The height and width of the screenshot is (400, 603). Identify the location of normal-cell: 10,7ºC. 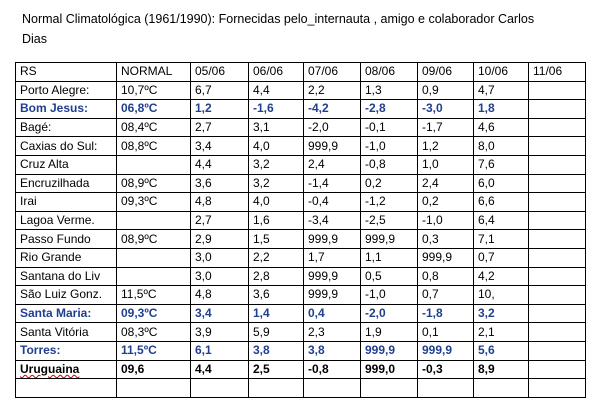
(153, 90).